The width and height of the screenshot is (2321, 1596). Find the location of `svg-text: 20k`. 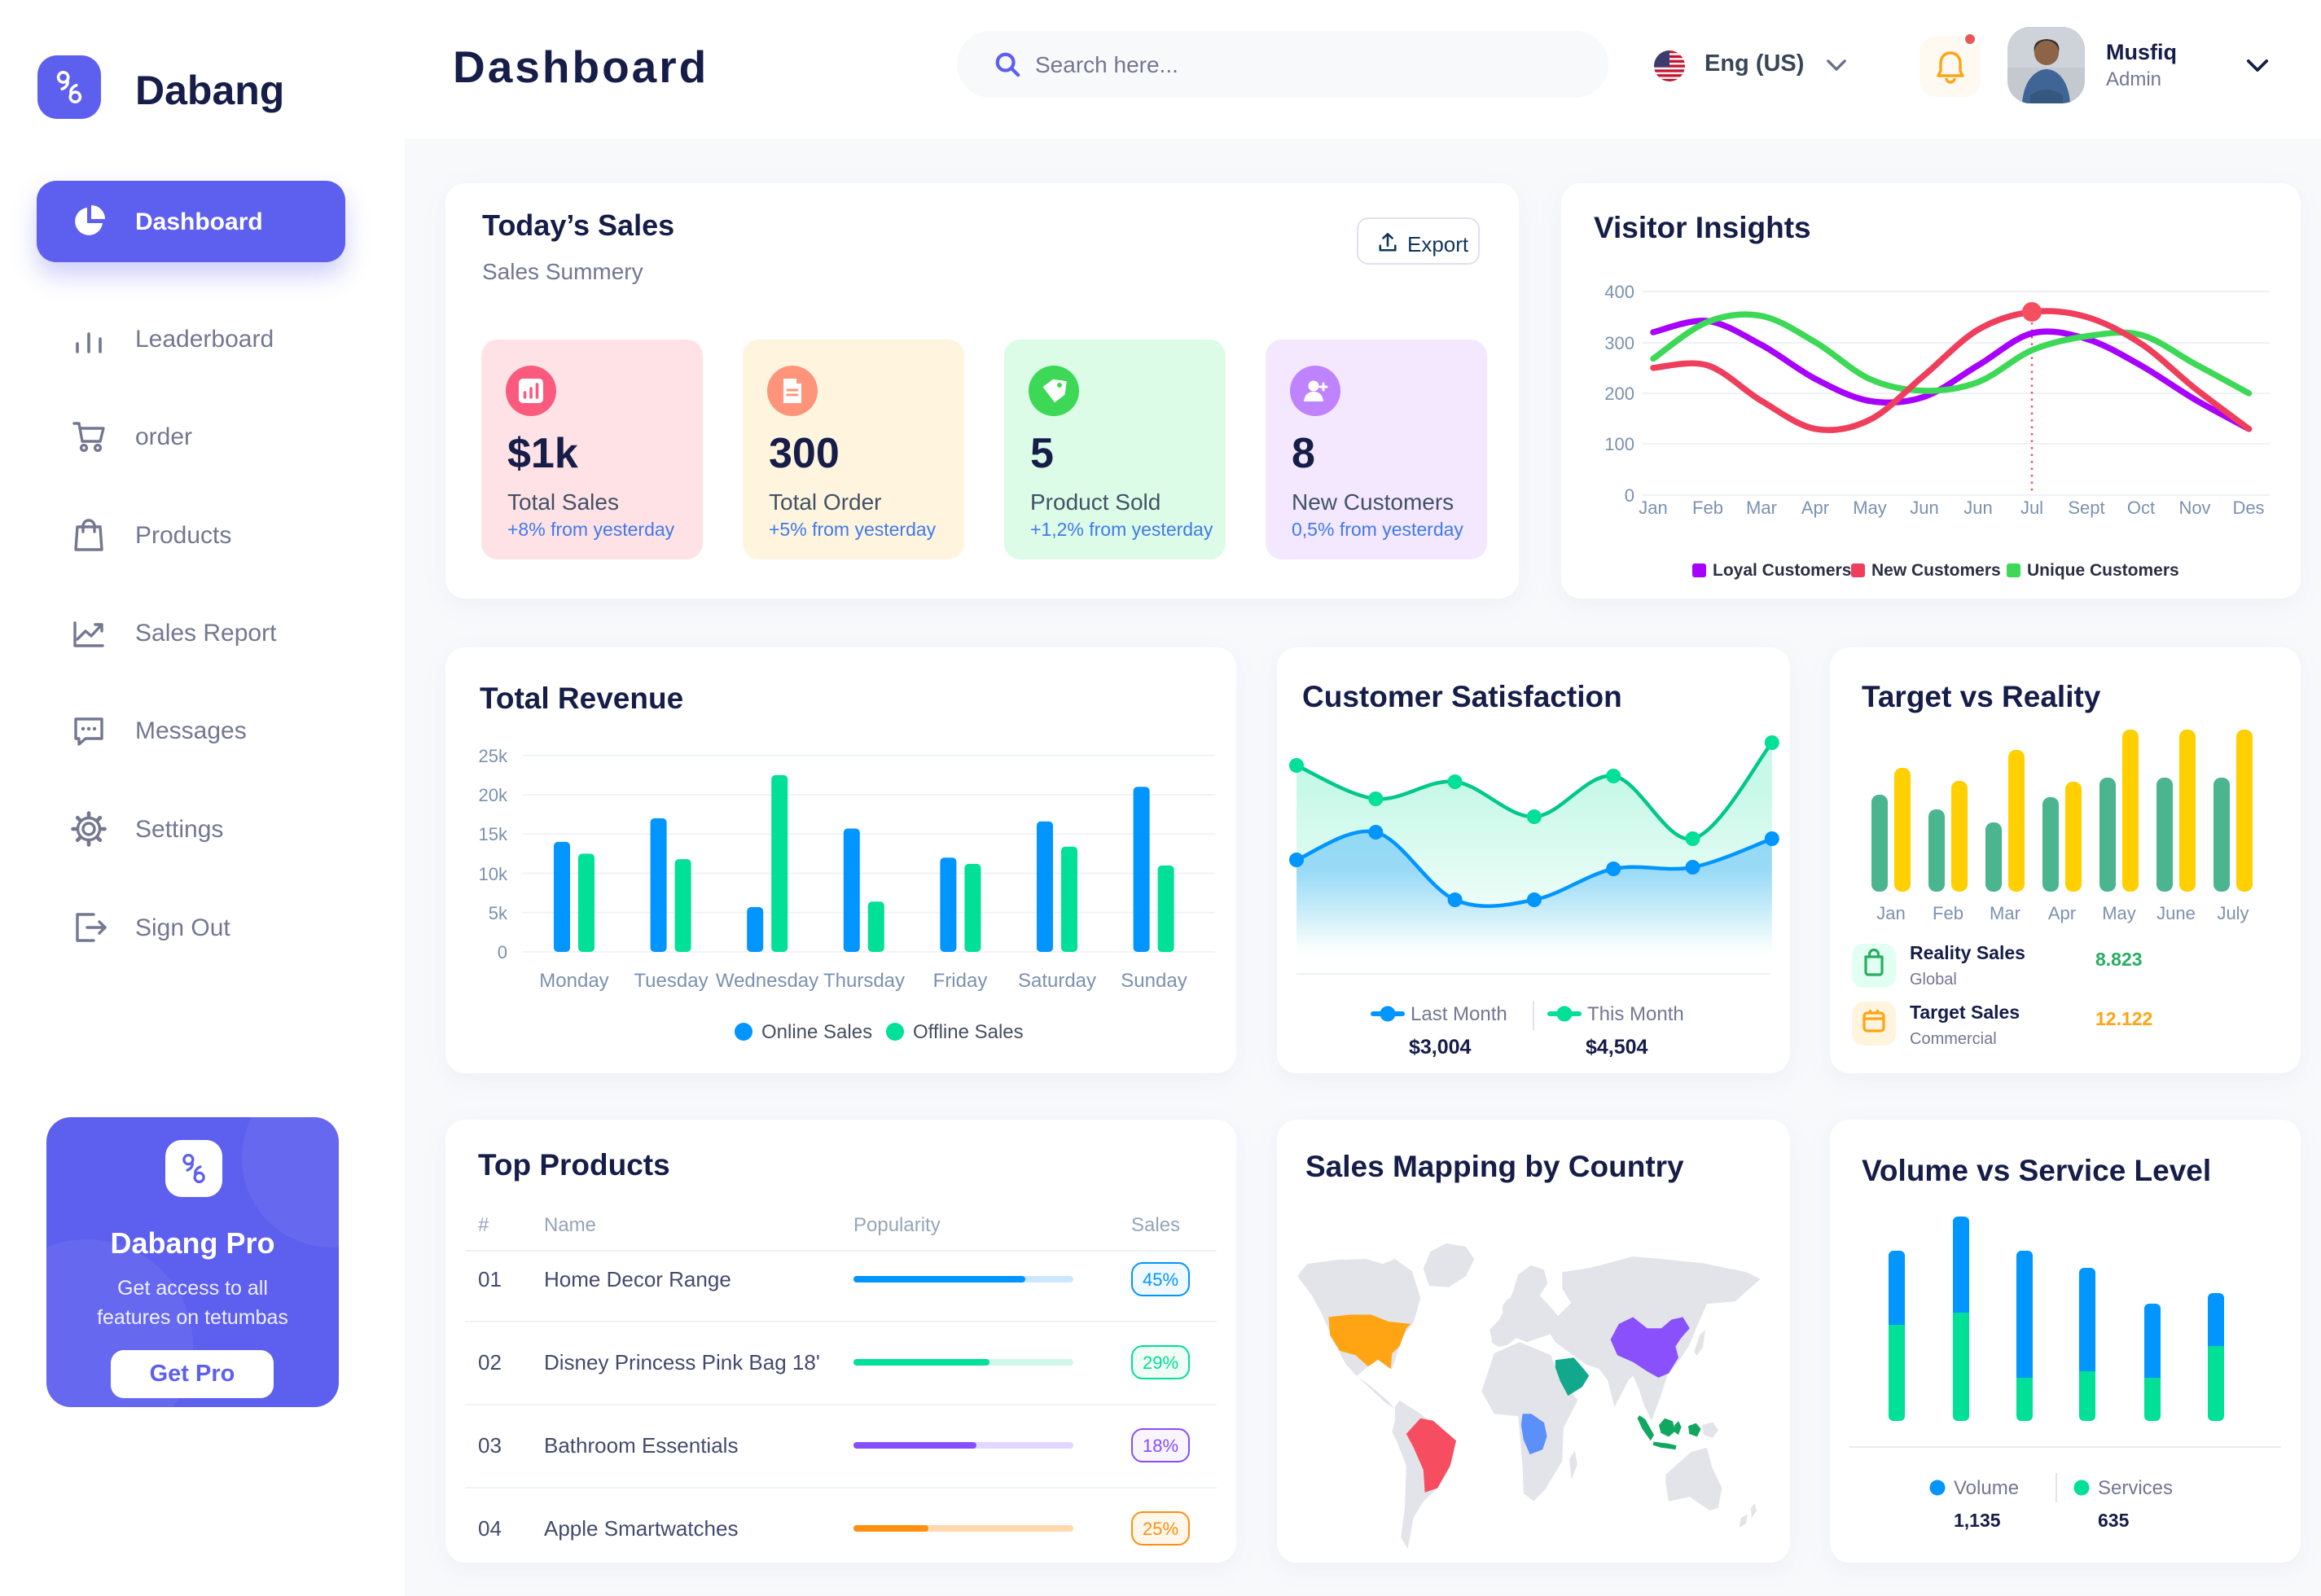

svg-text: 20k is located at coordinates (493, 795).